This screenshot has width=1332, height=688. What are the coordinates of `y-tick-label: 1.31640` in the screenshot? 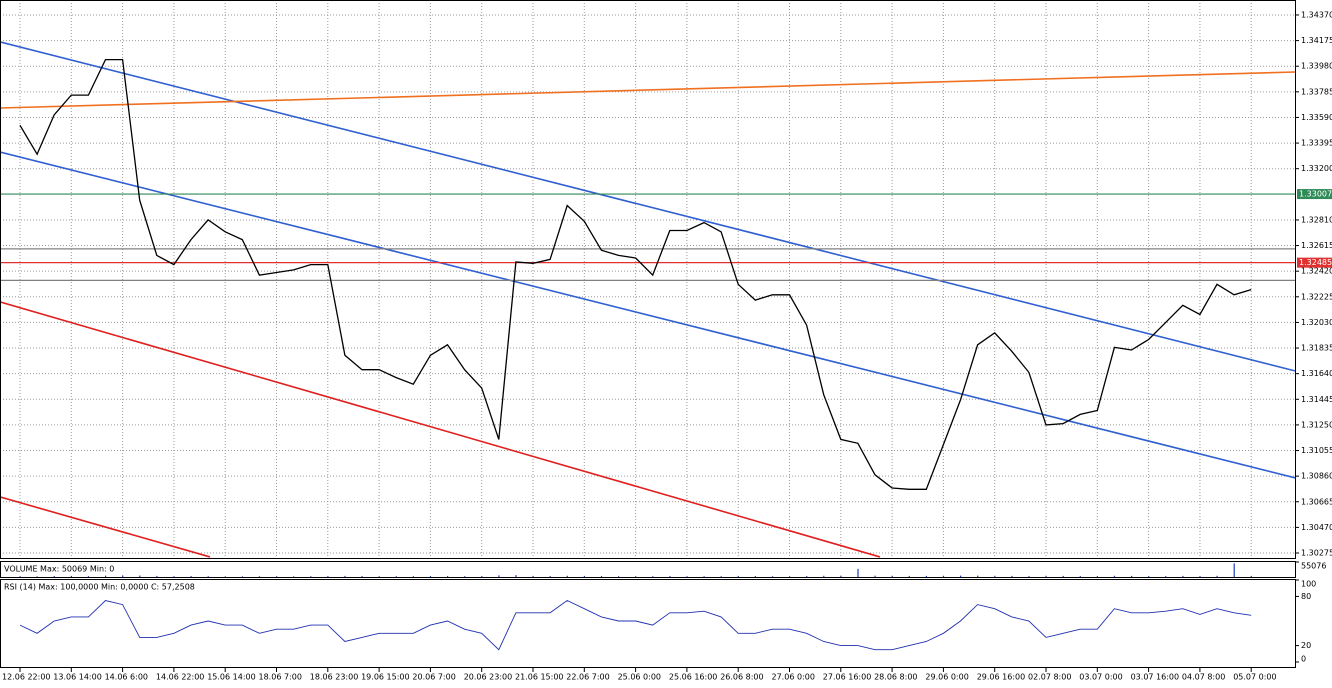 It's located at (1316, 373).